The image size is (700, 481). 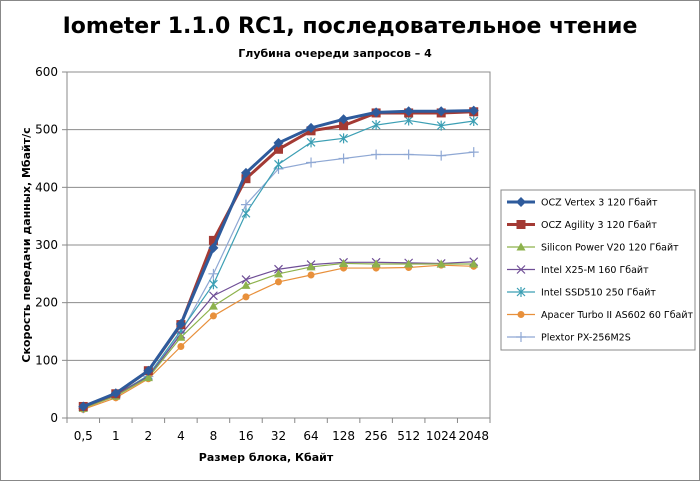 What do you see at coordinates (51, 245) in the screenshot?
I see `y-axis: 0 100 200 300 400 500 600` at bounding box center [51, 245].